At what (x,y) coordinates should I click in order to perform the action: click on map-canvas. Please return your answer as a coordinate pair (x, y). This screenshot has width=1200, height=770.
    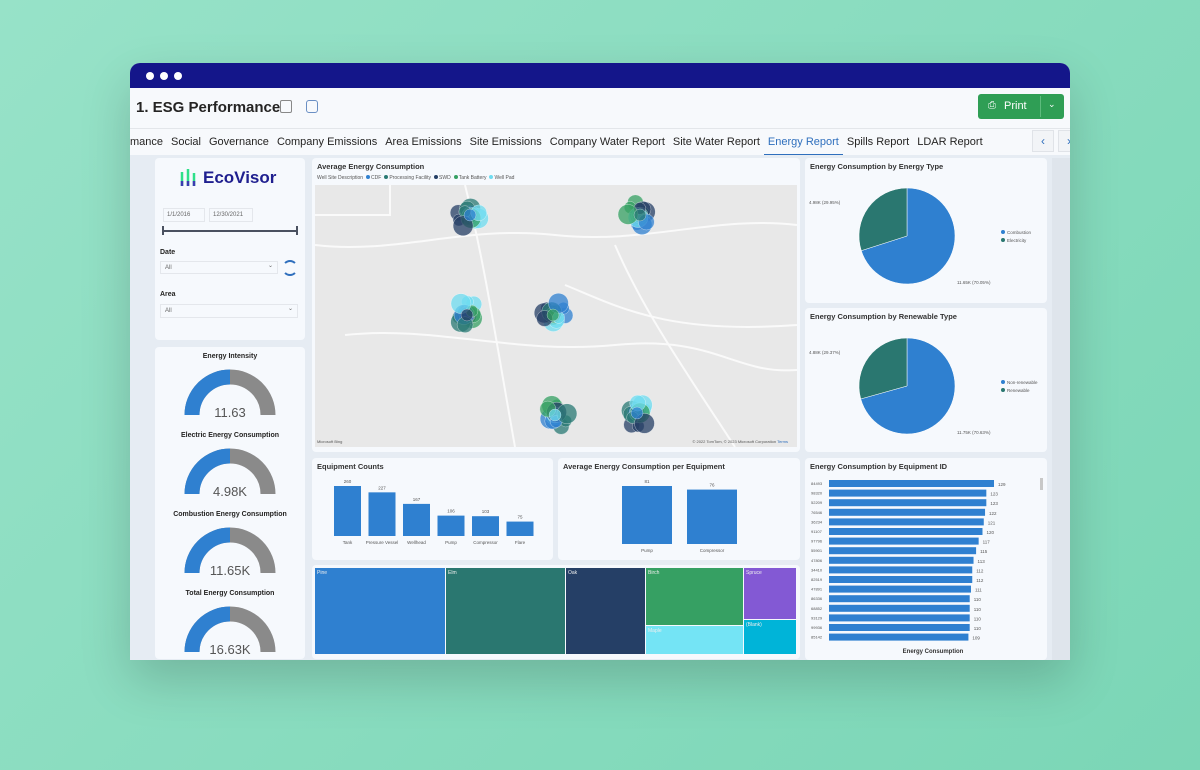
    Looking at the image, I should click on (556, 316).